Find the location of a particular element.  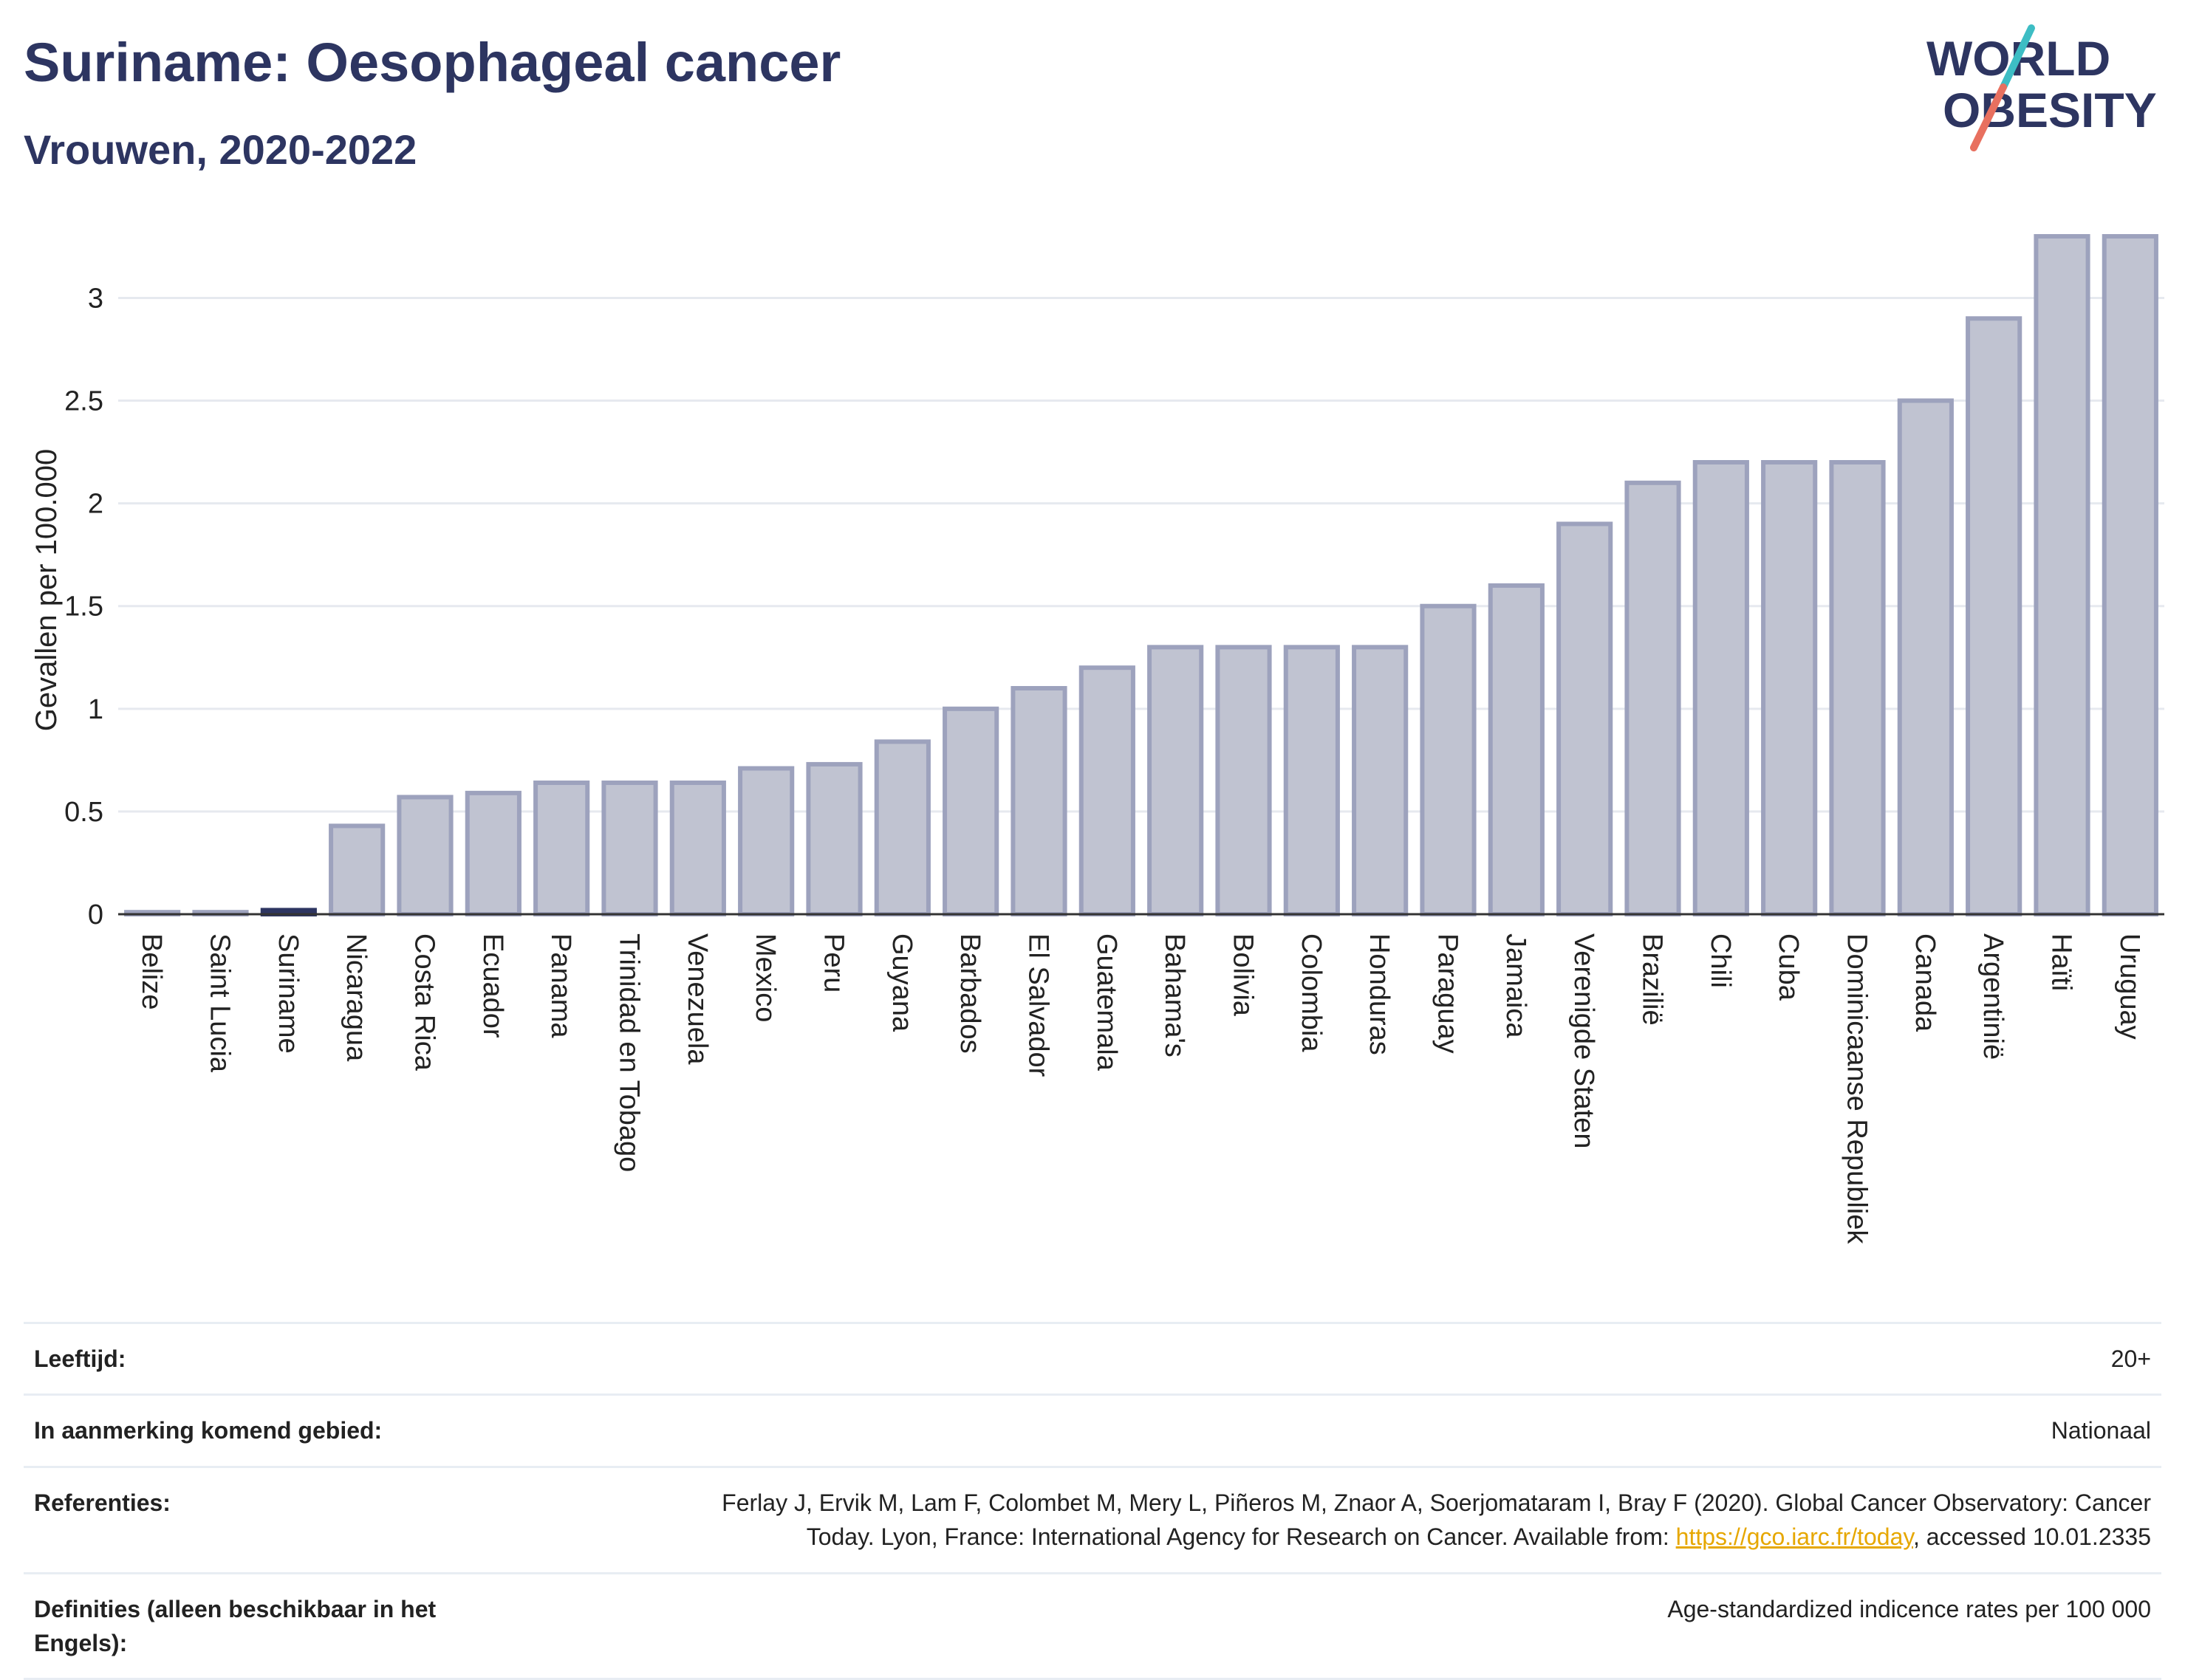

info-label: In aanmerking komend gebied: is located at coordinates (270, 1430).